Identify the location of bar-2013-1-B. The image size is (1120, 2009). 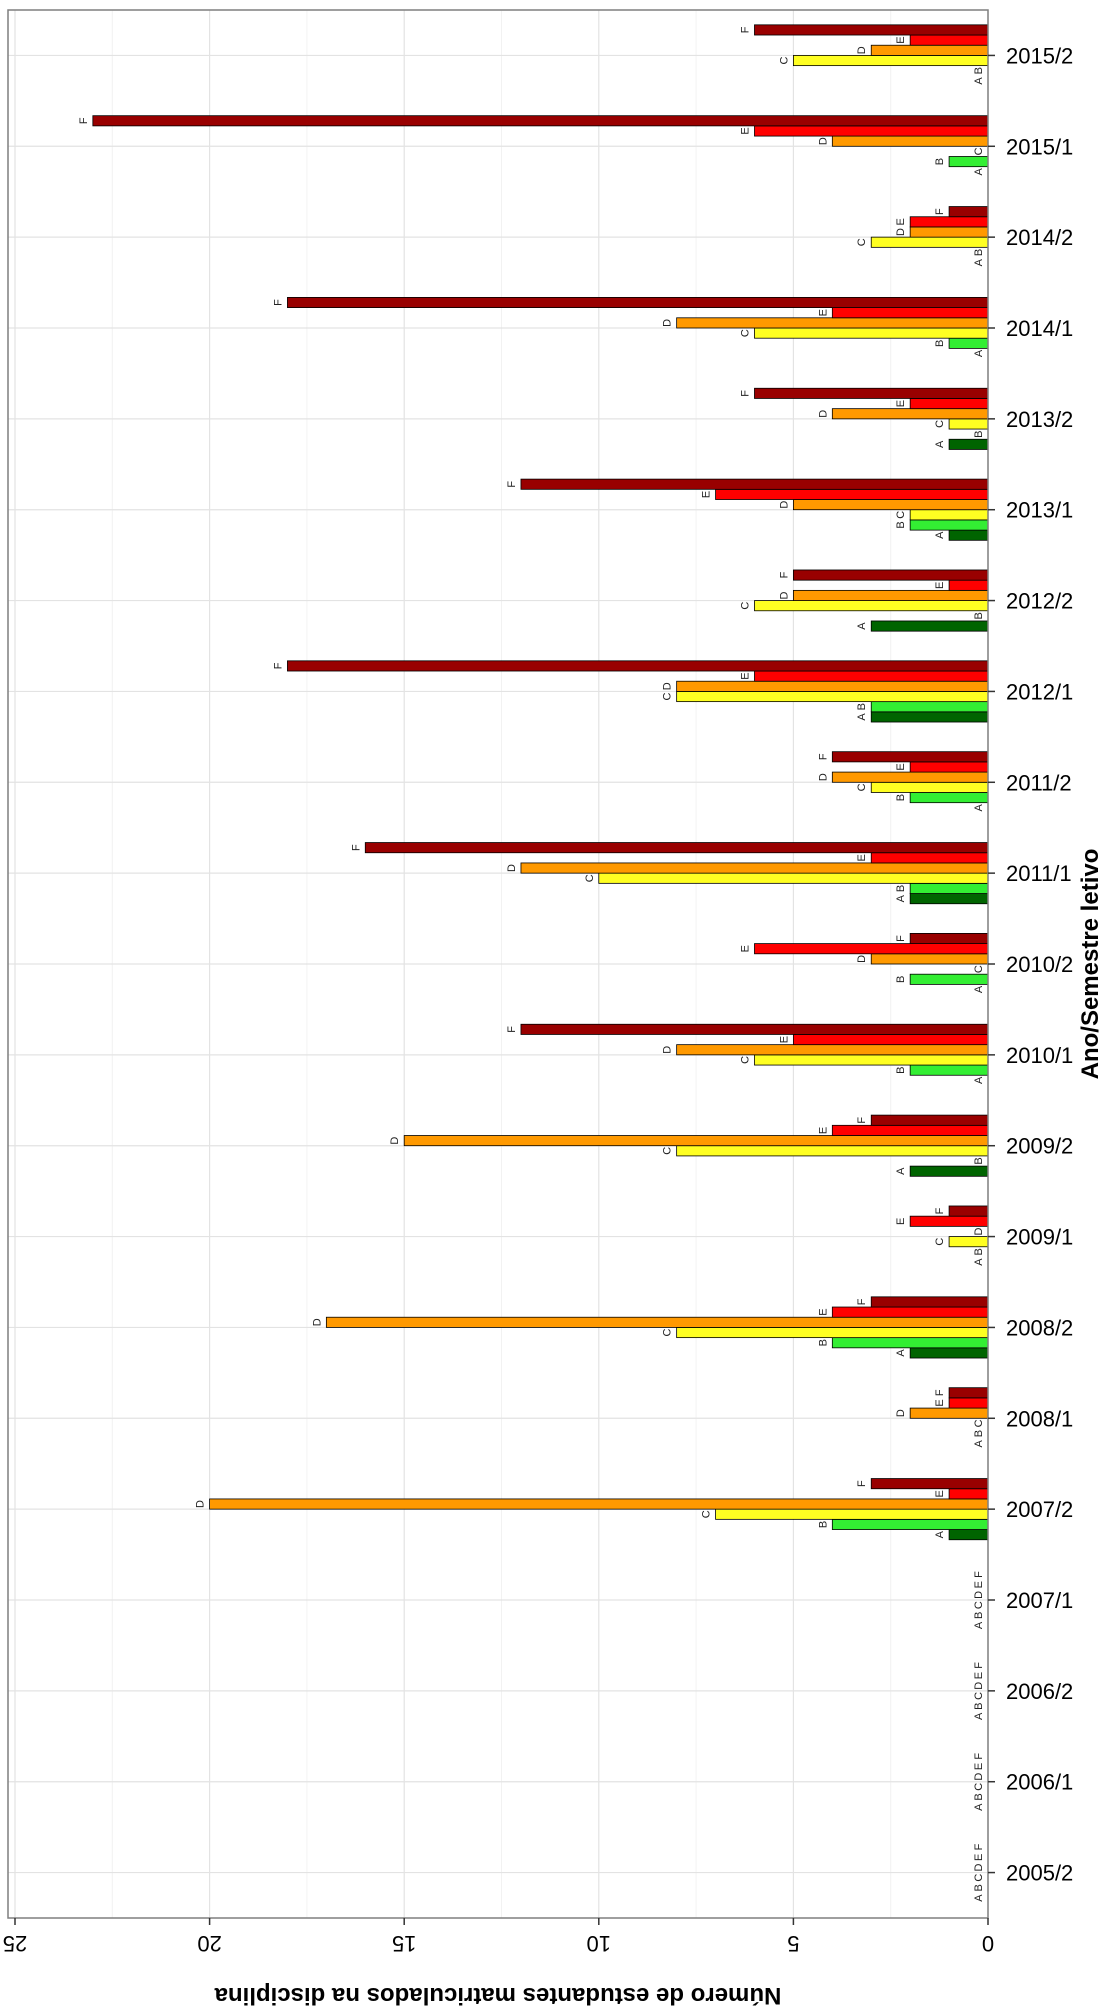
(949, 525).